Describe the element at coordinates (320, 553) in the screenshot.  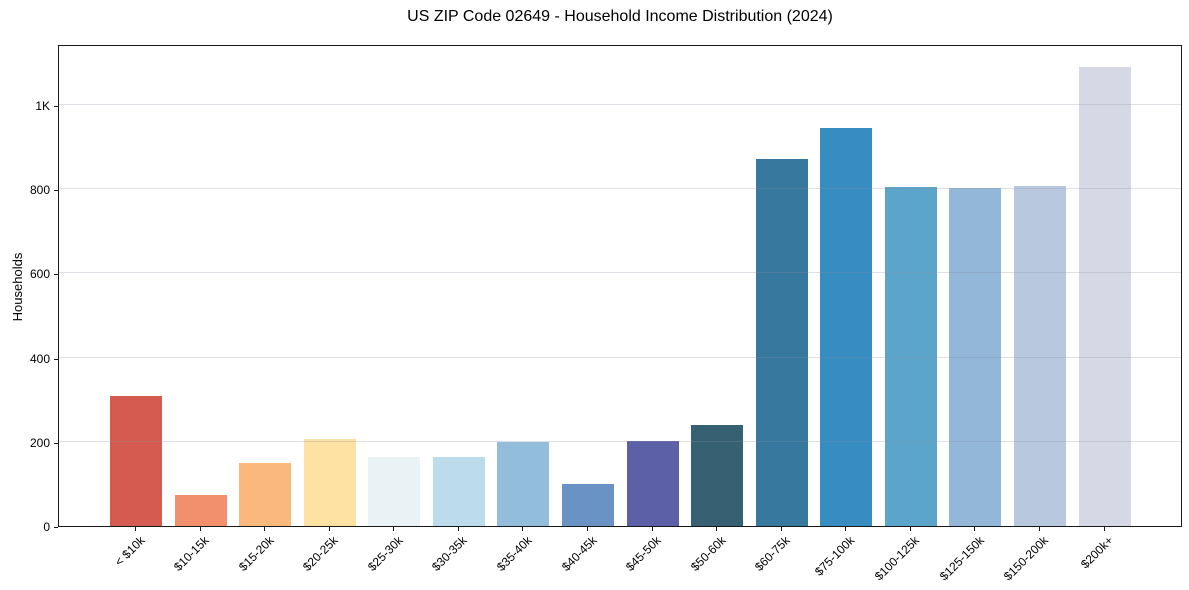
I see `x-tick-label: $20-25k` at that location.